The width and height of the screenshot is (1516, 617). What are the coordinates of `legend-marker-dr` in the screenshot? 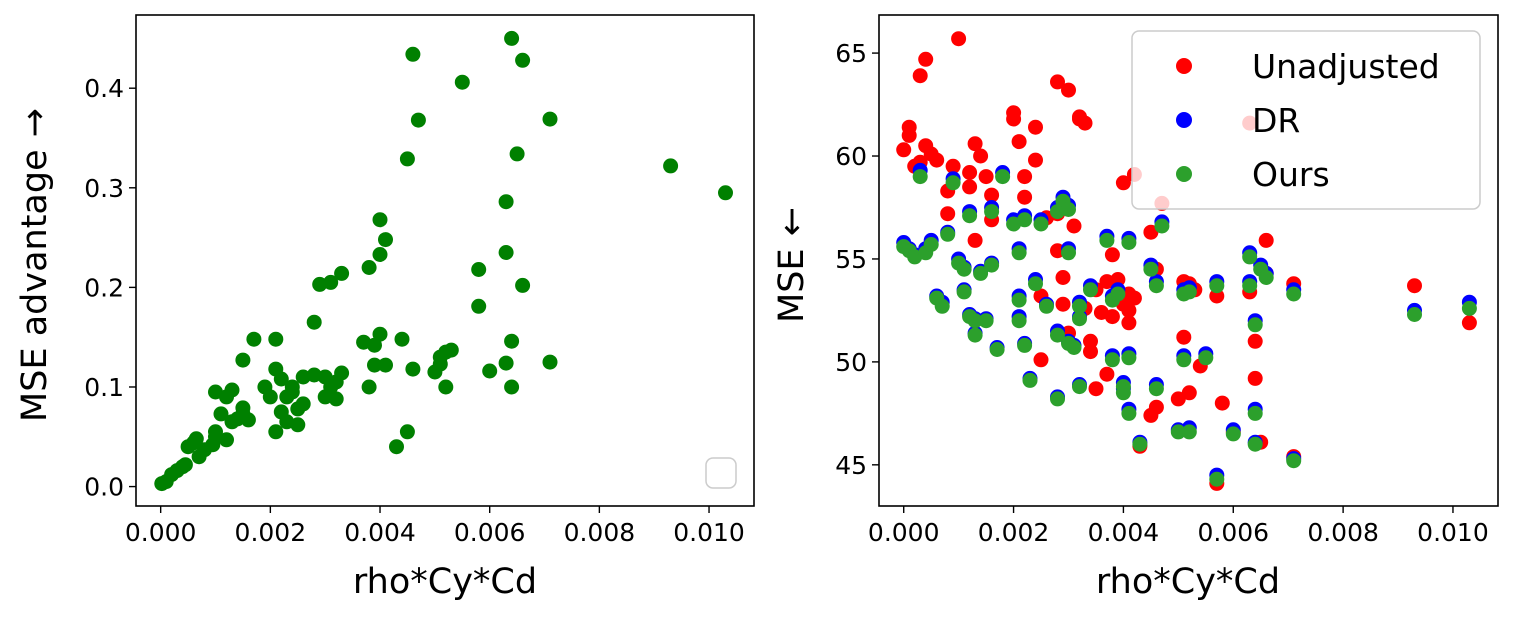 It's located at (1184, 120).